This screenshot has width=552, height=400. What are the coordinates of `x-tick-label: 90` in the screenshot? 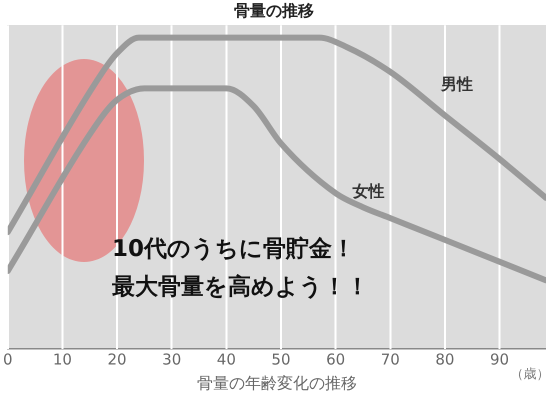 It's located at (500, 359).